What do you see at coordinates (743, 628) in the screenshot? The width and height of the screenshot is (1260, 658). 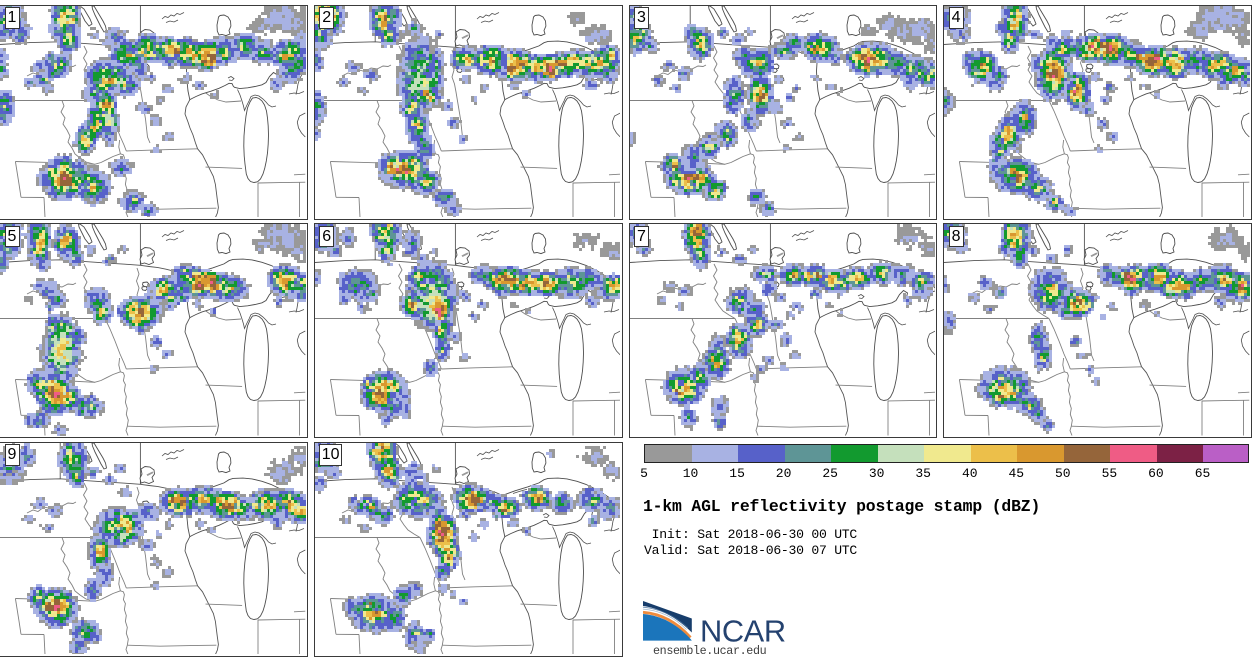 I see `svg-text: NCAR` at bounding box center [743, 628].